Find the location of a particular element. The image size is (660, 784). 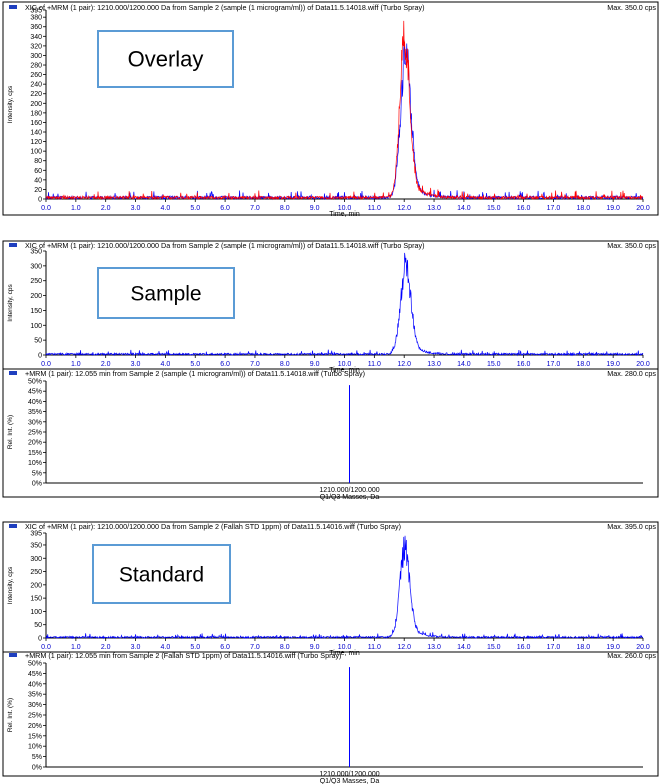

y-tick-label: 80 is located at coordinates (38, 161).